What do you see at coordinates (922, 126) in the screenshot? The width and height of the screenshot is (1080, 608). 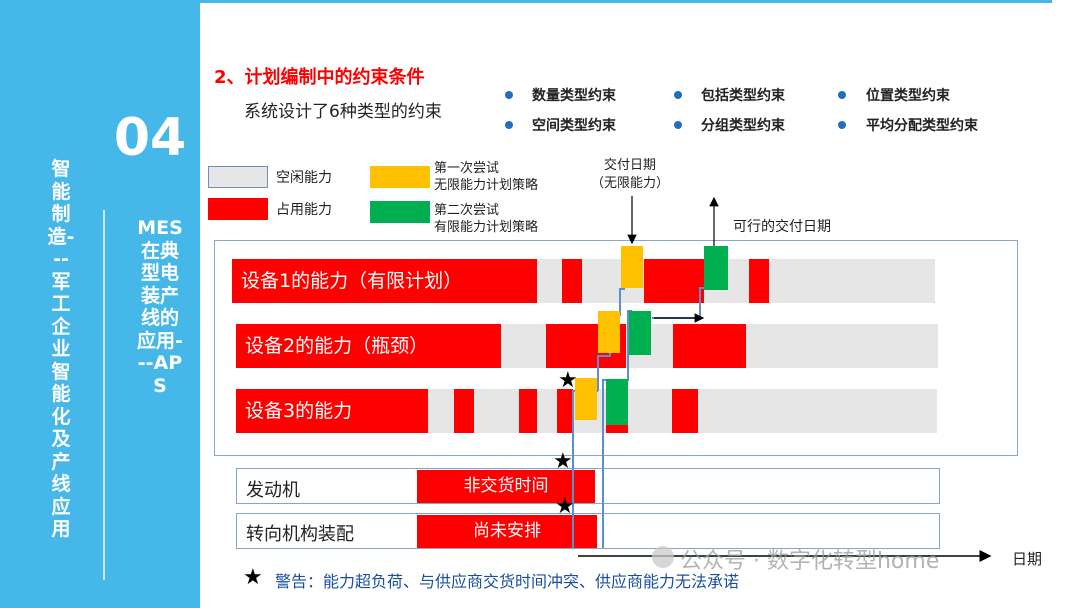 I see `constraint-item: 平均分配类型约束` at bounding box center [922, 126].